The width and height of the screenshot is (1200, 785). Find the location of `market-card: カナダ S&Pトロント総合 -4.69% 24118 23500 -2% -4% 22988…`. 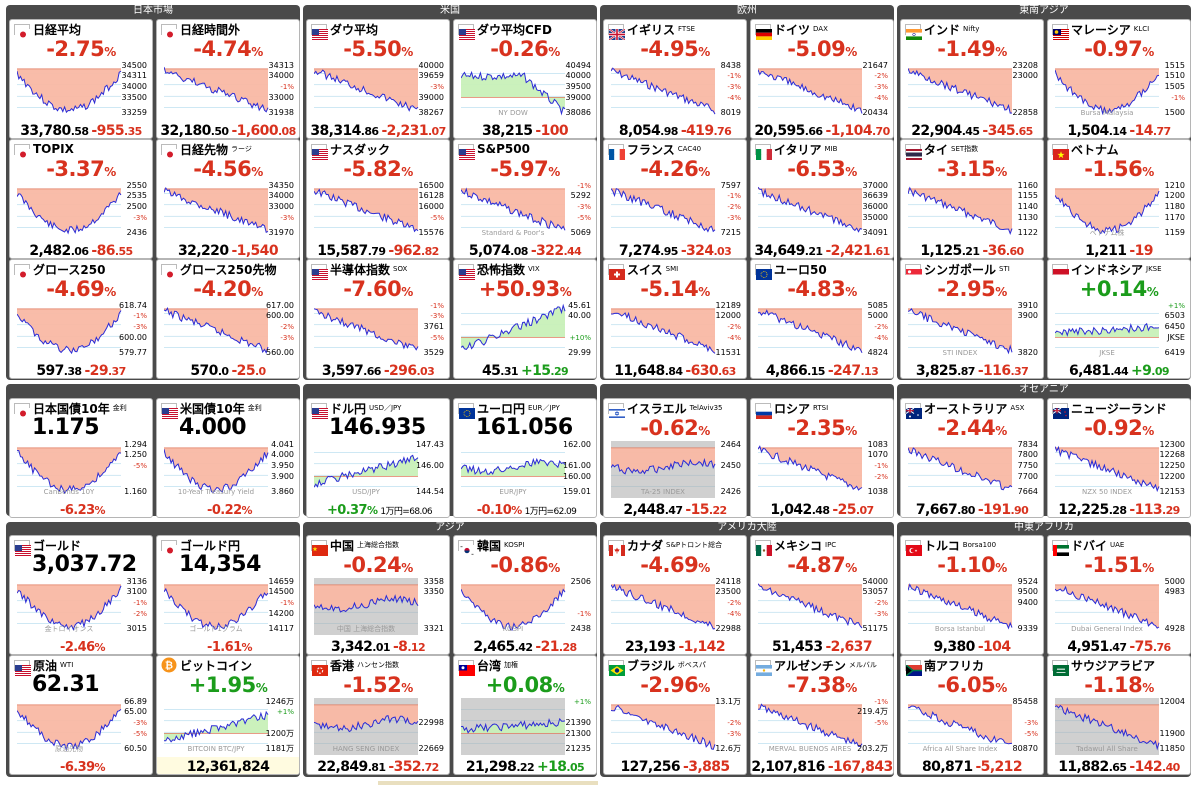

market-card: カナダ S&Pトロント総合 -4.69% 24118 23500 -2% -4% 22988… is located at coordinates (675, 595).